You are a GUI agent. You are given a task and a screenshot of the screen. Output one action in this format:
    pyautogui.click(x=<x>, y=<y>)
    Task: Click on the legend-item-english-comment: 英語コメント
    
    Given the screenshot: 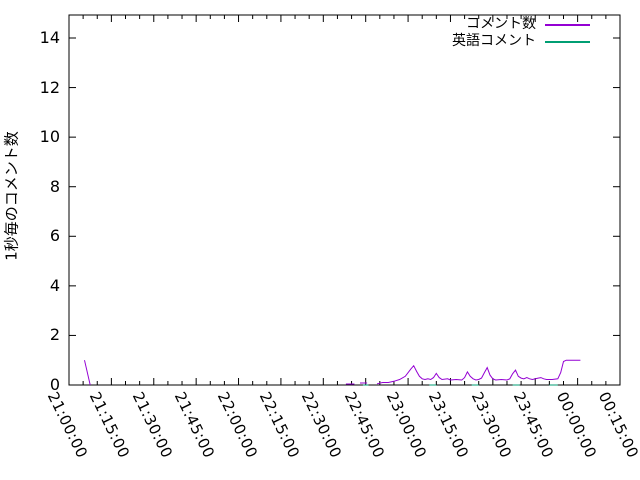 What is the action you would take?
    pyautogui.click(x=521, y=41)
    